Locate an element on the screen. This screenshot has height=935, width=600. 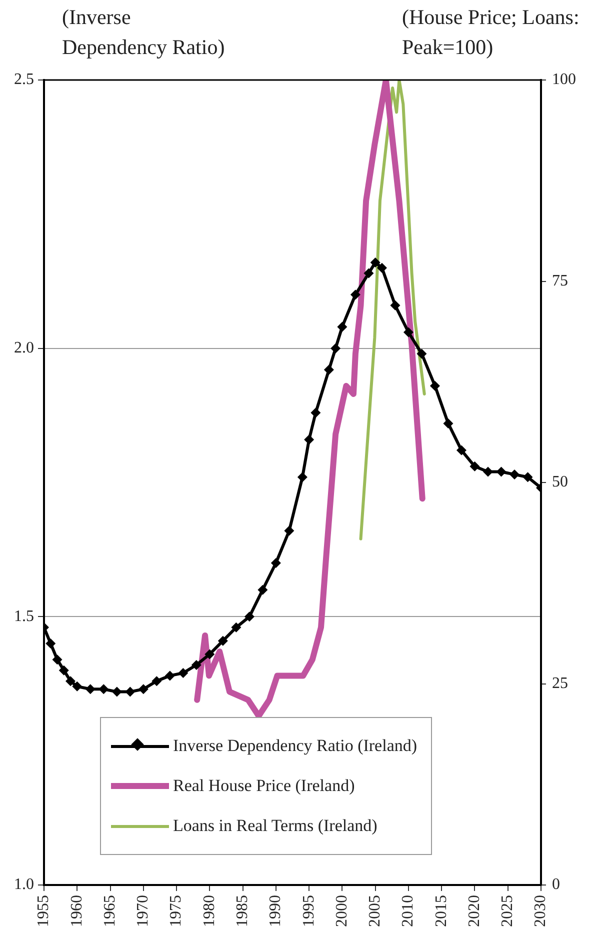
x-tick-label: 1975 is located at coordinates (176, 911).